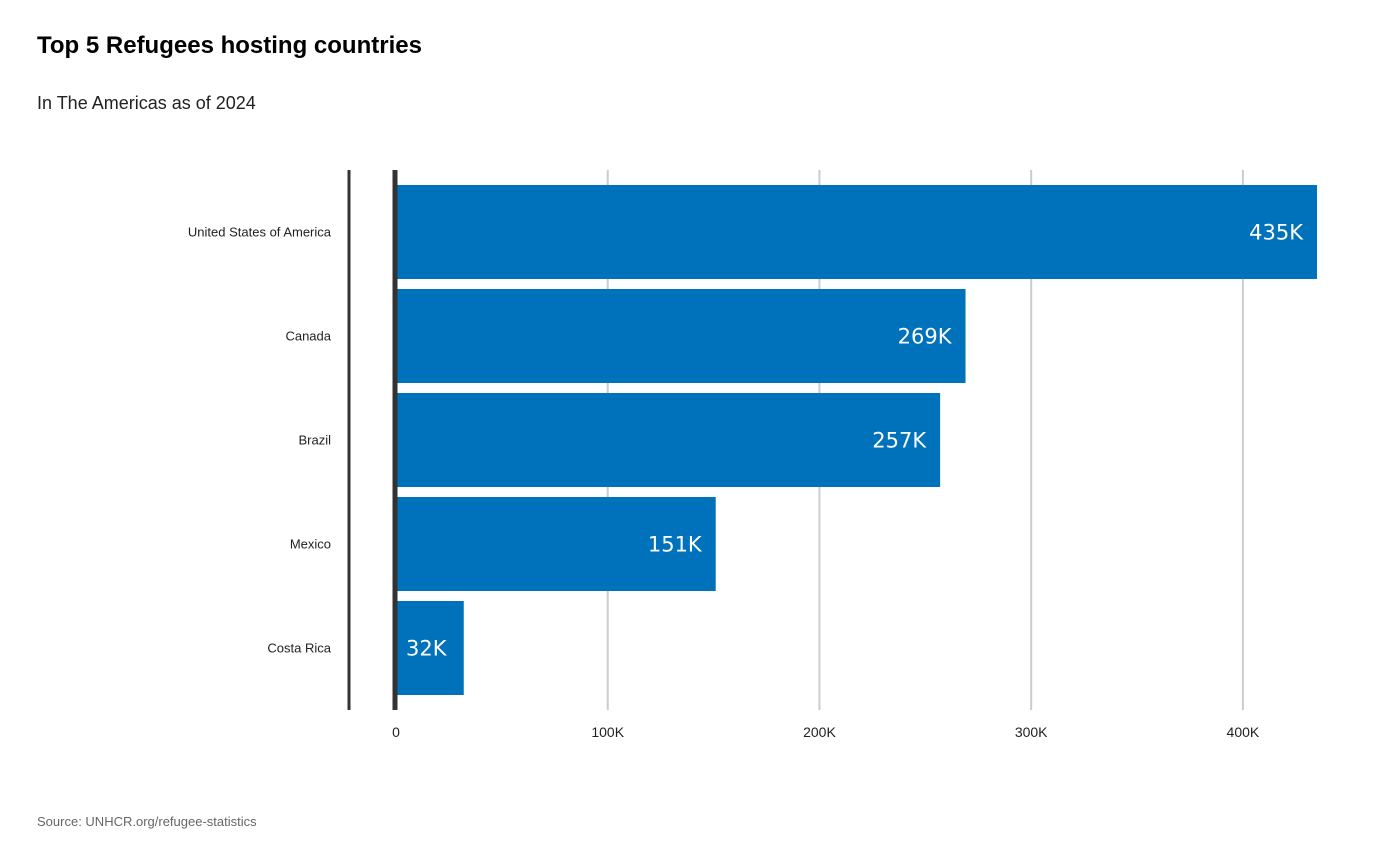  What do you see at coordinates (675, 545) in the screenshot?
I see `data-label: 151K` at bounding box center [675, 545].